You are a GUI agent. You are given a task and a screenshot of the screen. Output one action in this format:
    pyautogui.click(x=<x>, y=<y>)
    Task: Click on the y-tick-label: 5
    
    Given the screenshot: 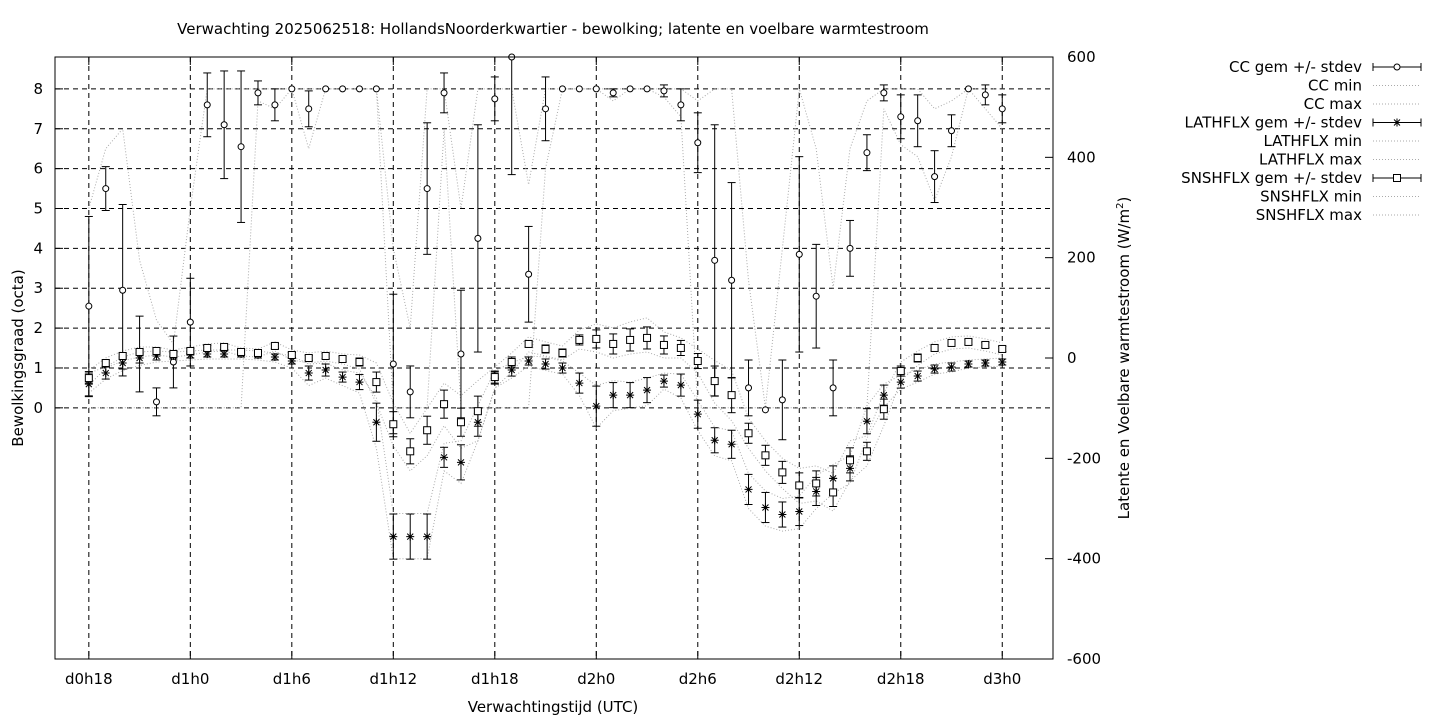 What is the action you would take?
    pyautogui.click(x=38, y=208)
    